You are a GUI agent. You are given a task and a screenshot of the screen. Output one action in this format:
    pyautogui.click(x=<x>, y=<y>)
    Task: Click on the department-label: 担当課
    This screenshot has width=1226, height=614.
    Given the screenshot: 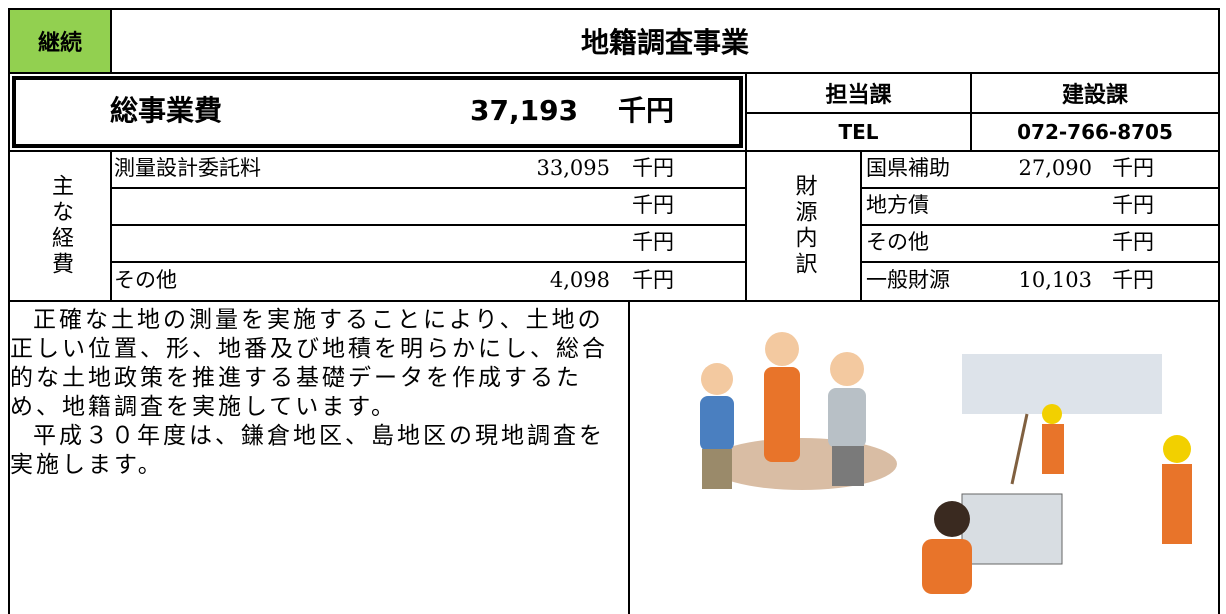 What is the action you would take?
    pyautogui.click(x=858, y=93)
    